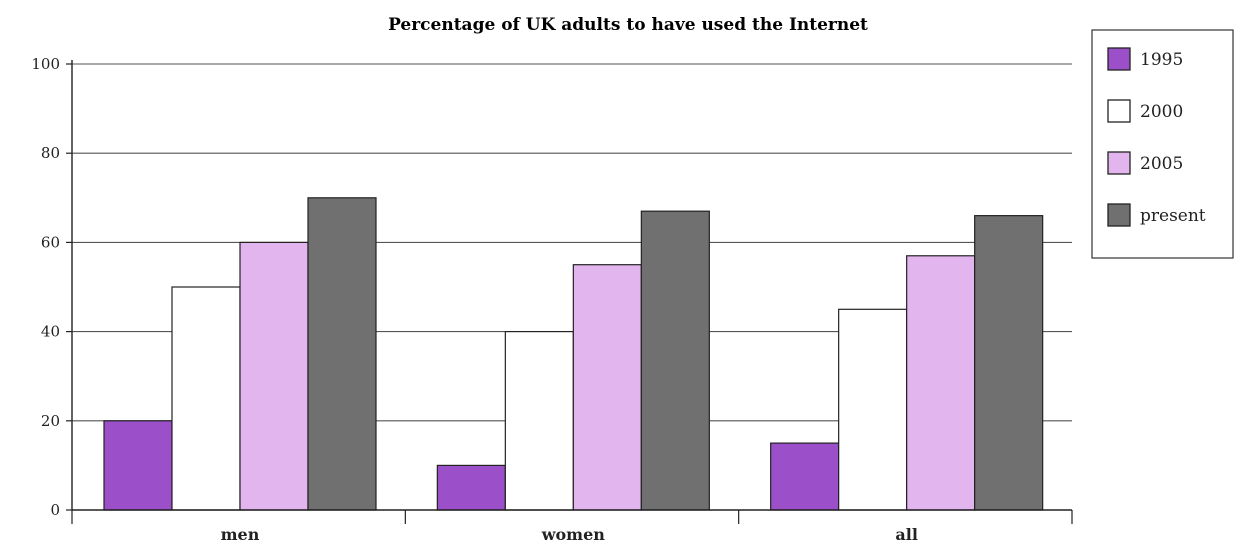 The width and height of the screenshot is (1239, 546). Describe the element at coordinates (342, 354) in the screenshot. I see `bar-present-men` at that location.